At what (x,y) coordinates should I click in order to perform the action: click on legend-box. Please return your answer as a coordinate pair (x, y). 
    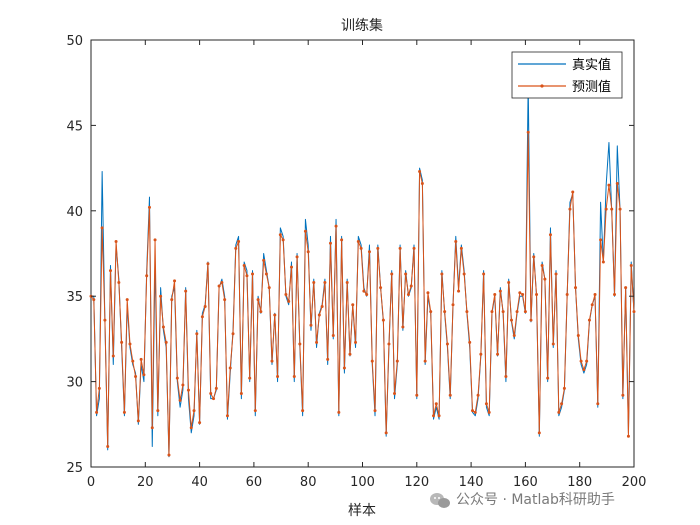
    Looking at the image, I should click on (567, 75).